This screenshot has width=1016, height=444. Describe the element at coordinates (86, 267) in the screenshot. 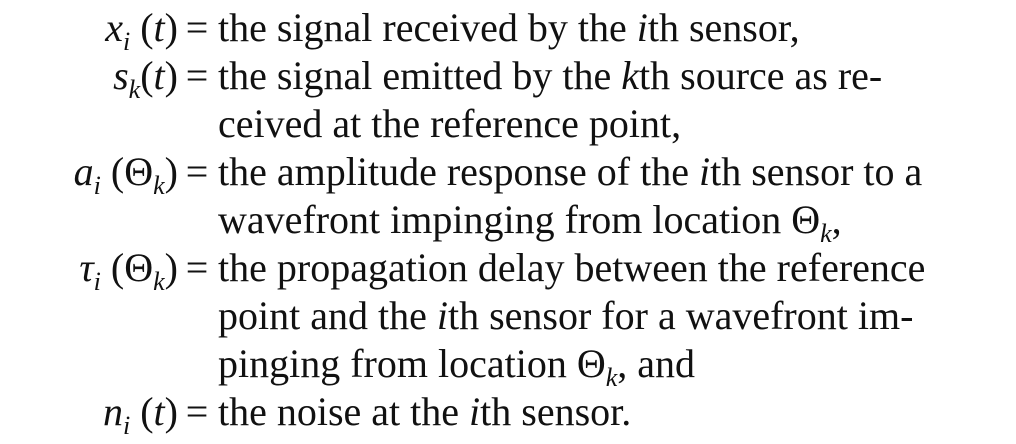

I see `symbol-base: τ` at that location.